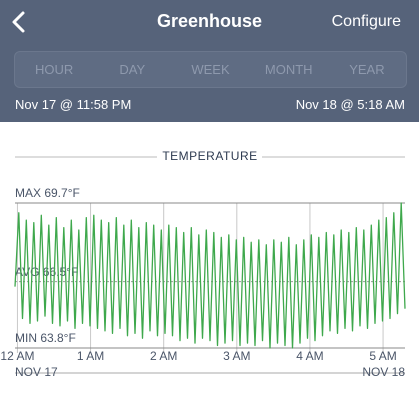  What do you see at coordinates (36, 372) in the screenshot?
I see `date-label: NOV 17` at bounding box center [36, 372].